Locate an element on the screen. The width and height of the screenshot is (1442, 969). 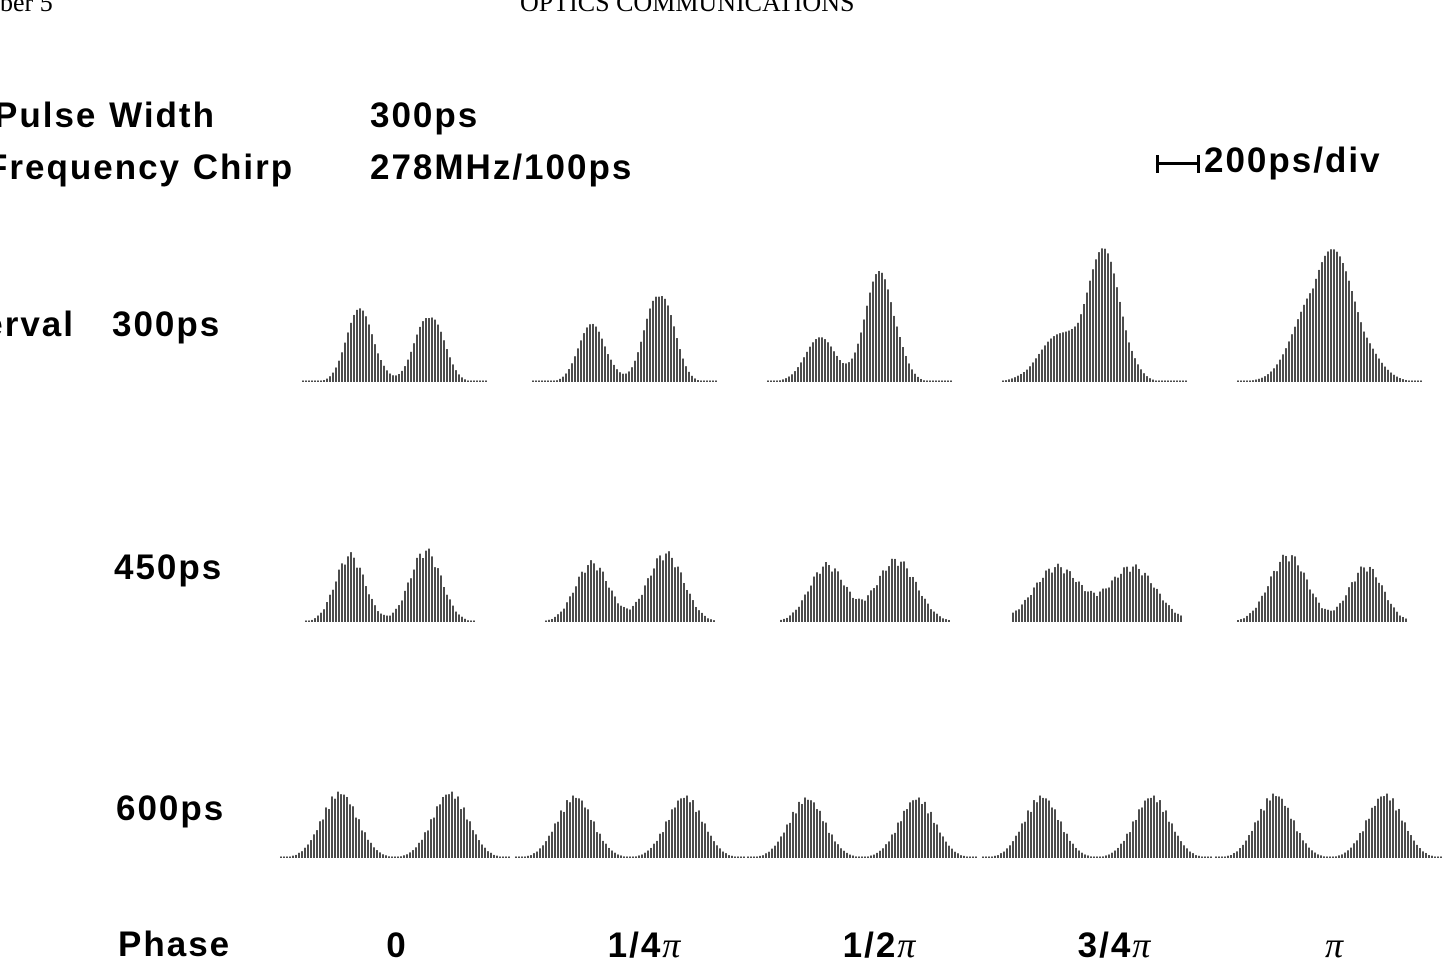
phase-tick-label: 3/4π is located at coordinates (1115, 945).